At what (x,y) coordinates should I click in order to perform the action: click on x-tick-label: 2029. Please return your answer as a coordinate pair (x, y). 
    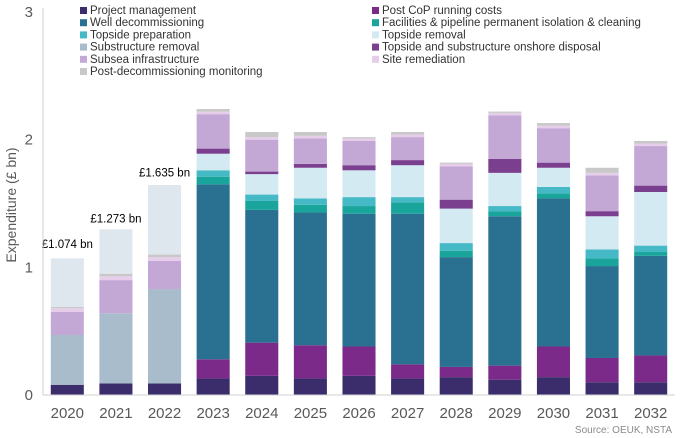
    Looking at the image, I should click on (504, 413).